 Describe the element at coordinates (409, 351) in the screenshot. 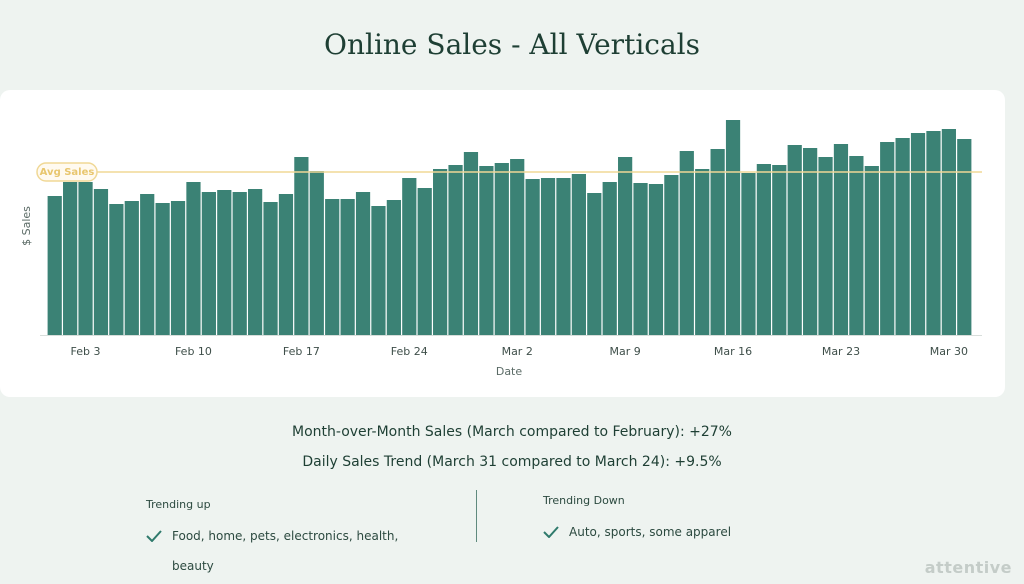

I see `x-tick-label: Feb 24` at that location.